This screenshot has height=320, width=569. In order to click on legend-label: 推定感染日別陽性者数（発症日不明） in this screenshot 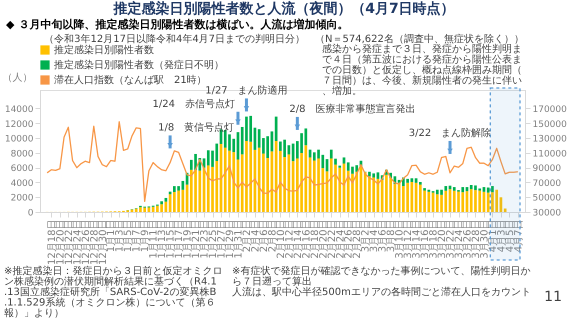, I will do `click(139, 65)`.